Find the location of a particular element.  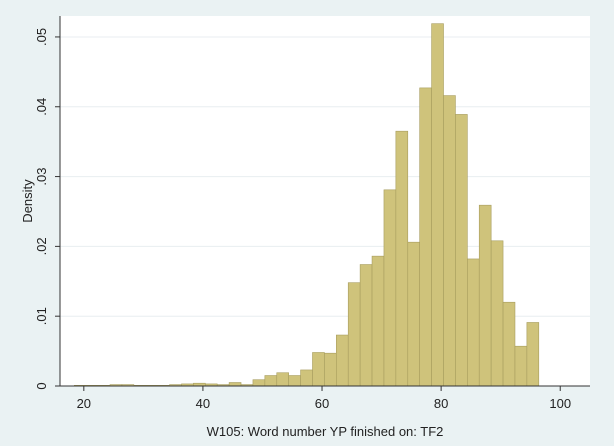

y-axis-title: Density is located at coordinates (27, 201).